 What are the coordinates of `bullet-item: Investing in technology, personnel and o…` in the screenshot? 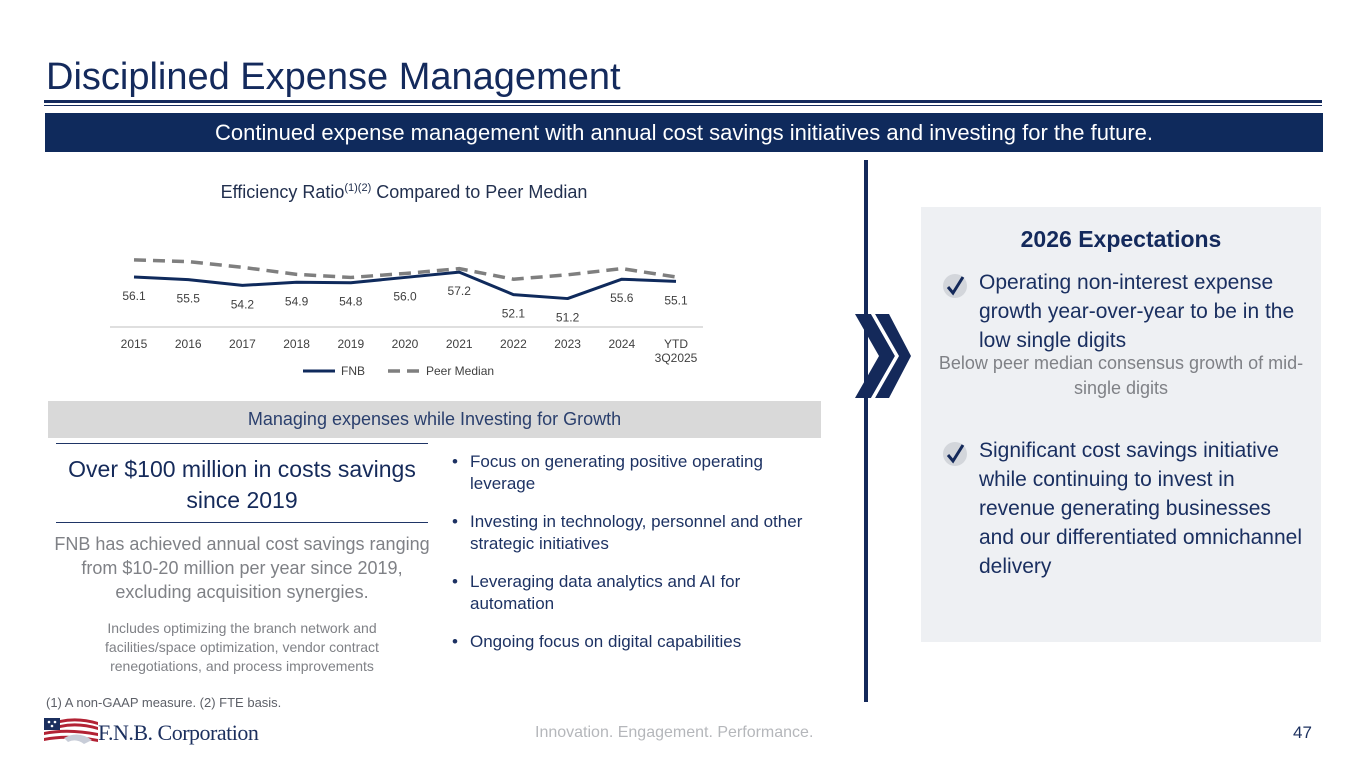 It's located at (634, 533).